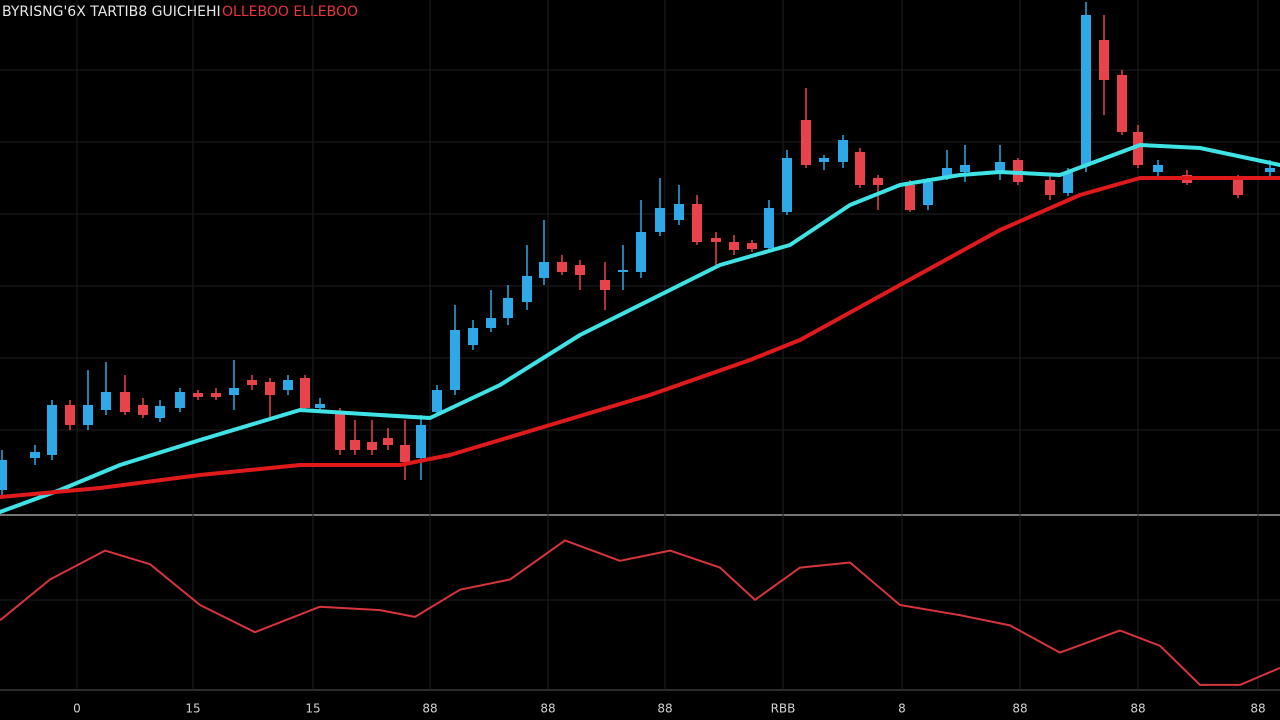  Describe the element at coordinates (77, 709) in the screenshot. I see `x-tick-label: 0` at that location.